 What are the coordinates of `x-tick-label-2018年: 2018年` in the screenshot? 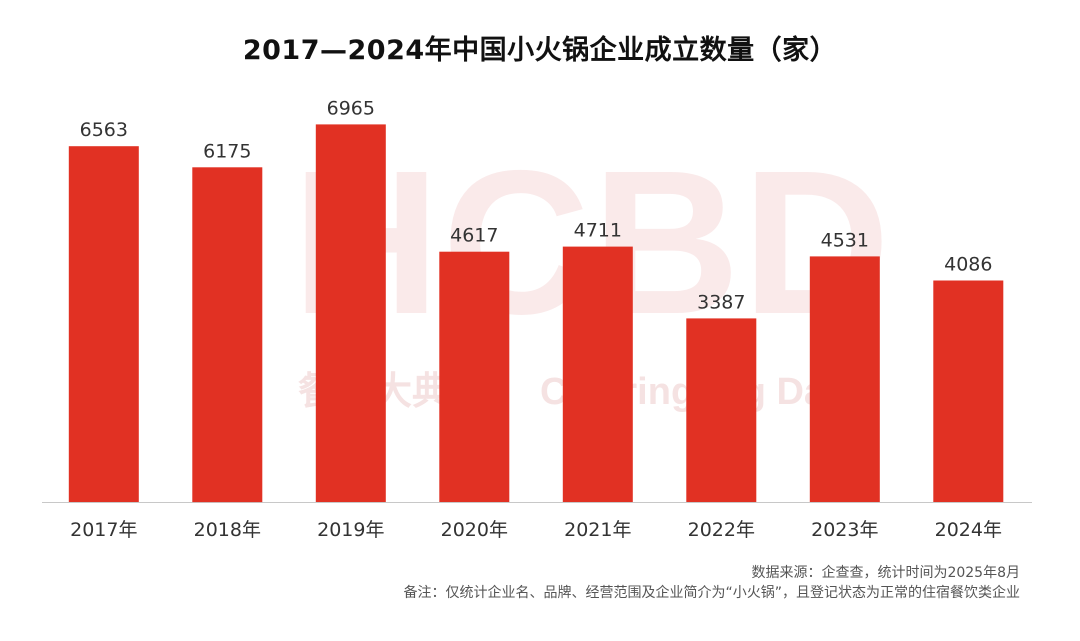 It's located at (227, 530).